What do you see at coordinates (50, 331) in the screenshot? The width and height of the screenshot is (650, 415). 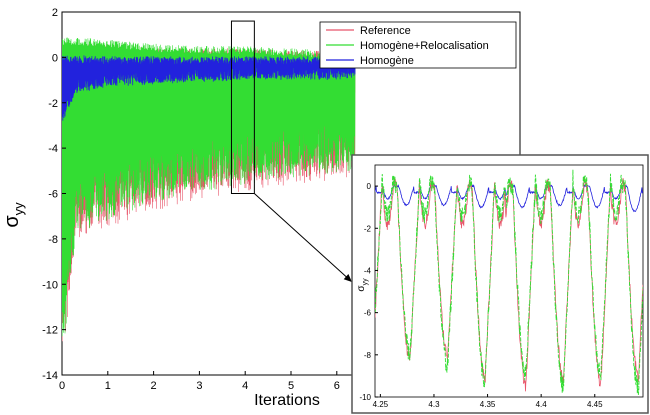 I see `main-y-tick-label: -12` at bounding box center [50, 331].